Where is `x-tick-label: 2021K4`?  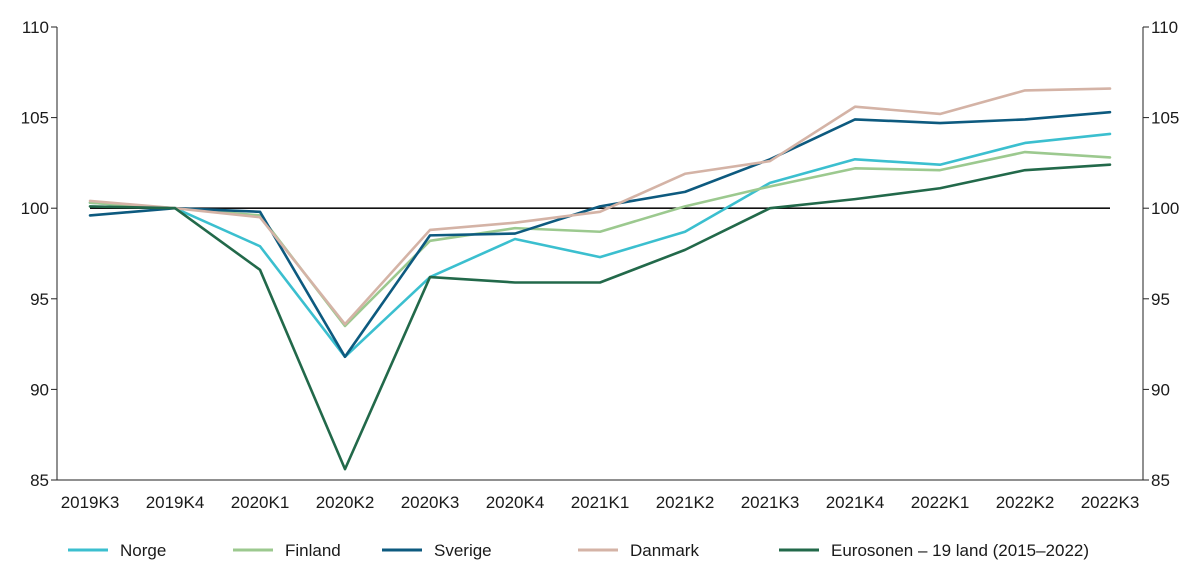 x-tick-label: 2021K4 is located at coordinates (855, 502).